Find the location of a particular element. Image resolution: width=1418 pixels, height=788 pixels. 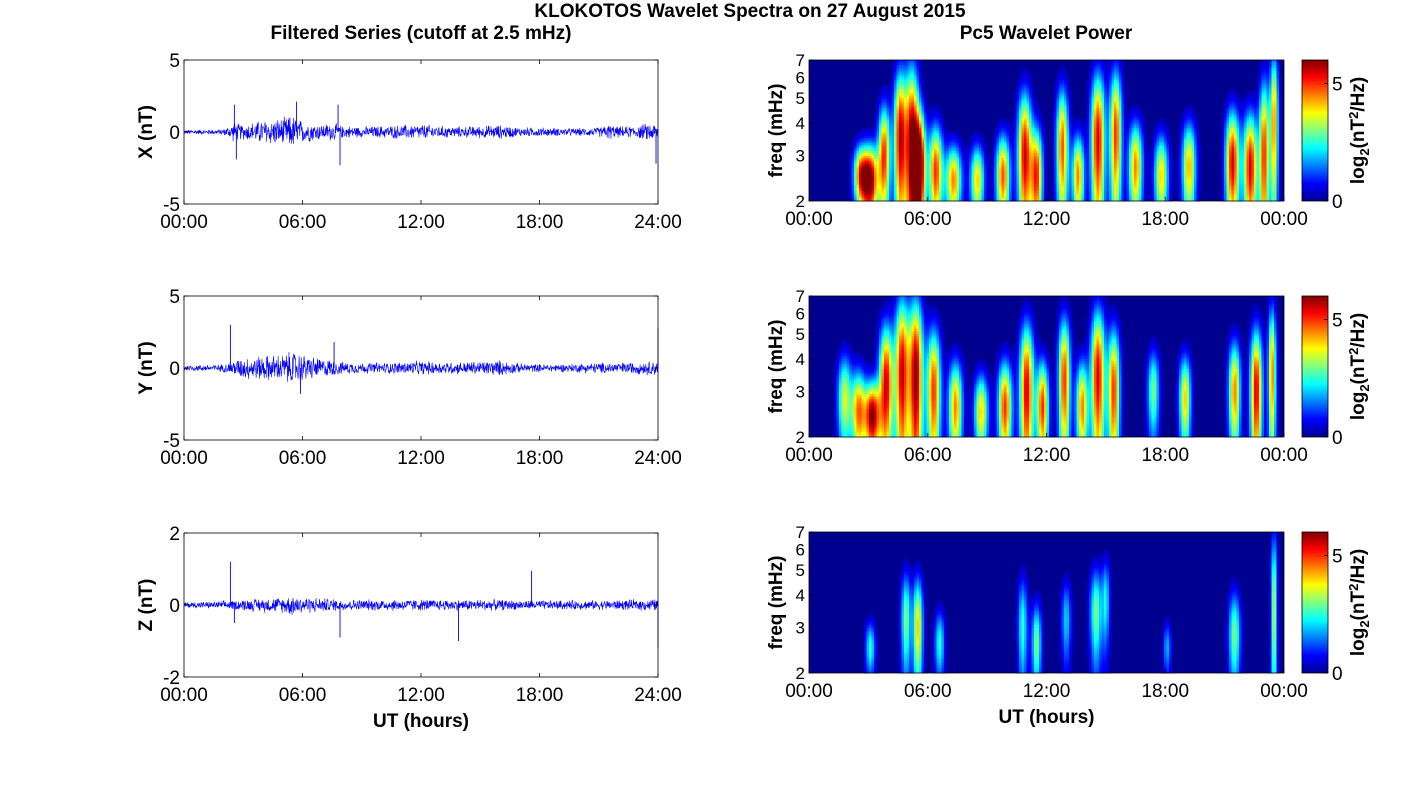

x-tick-label: 24:00 is located at coordinates (658, 695).